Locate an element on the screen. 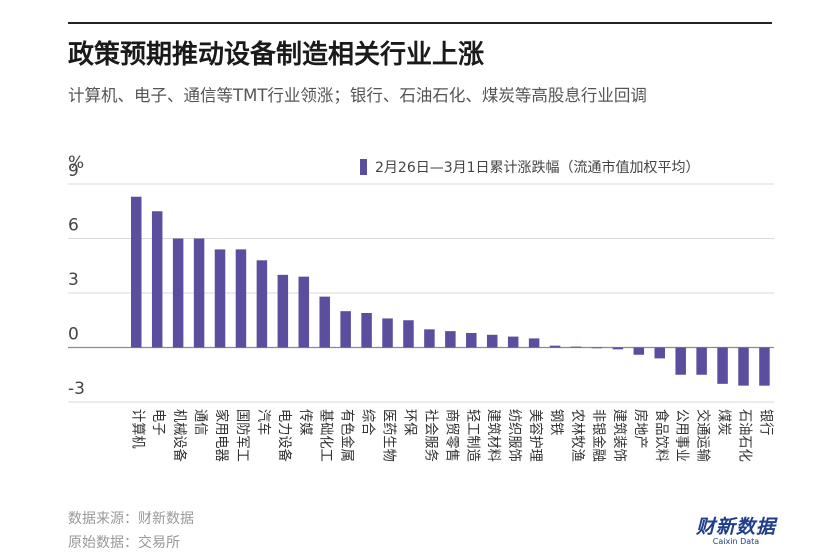 This screenshot has width=840, height=560. top-rule is located at coordinates (420, 23).